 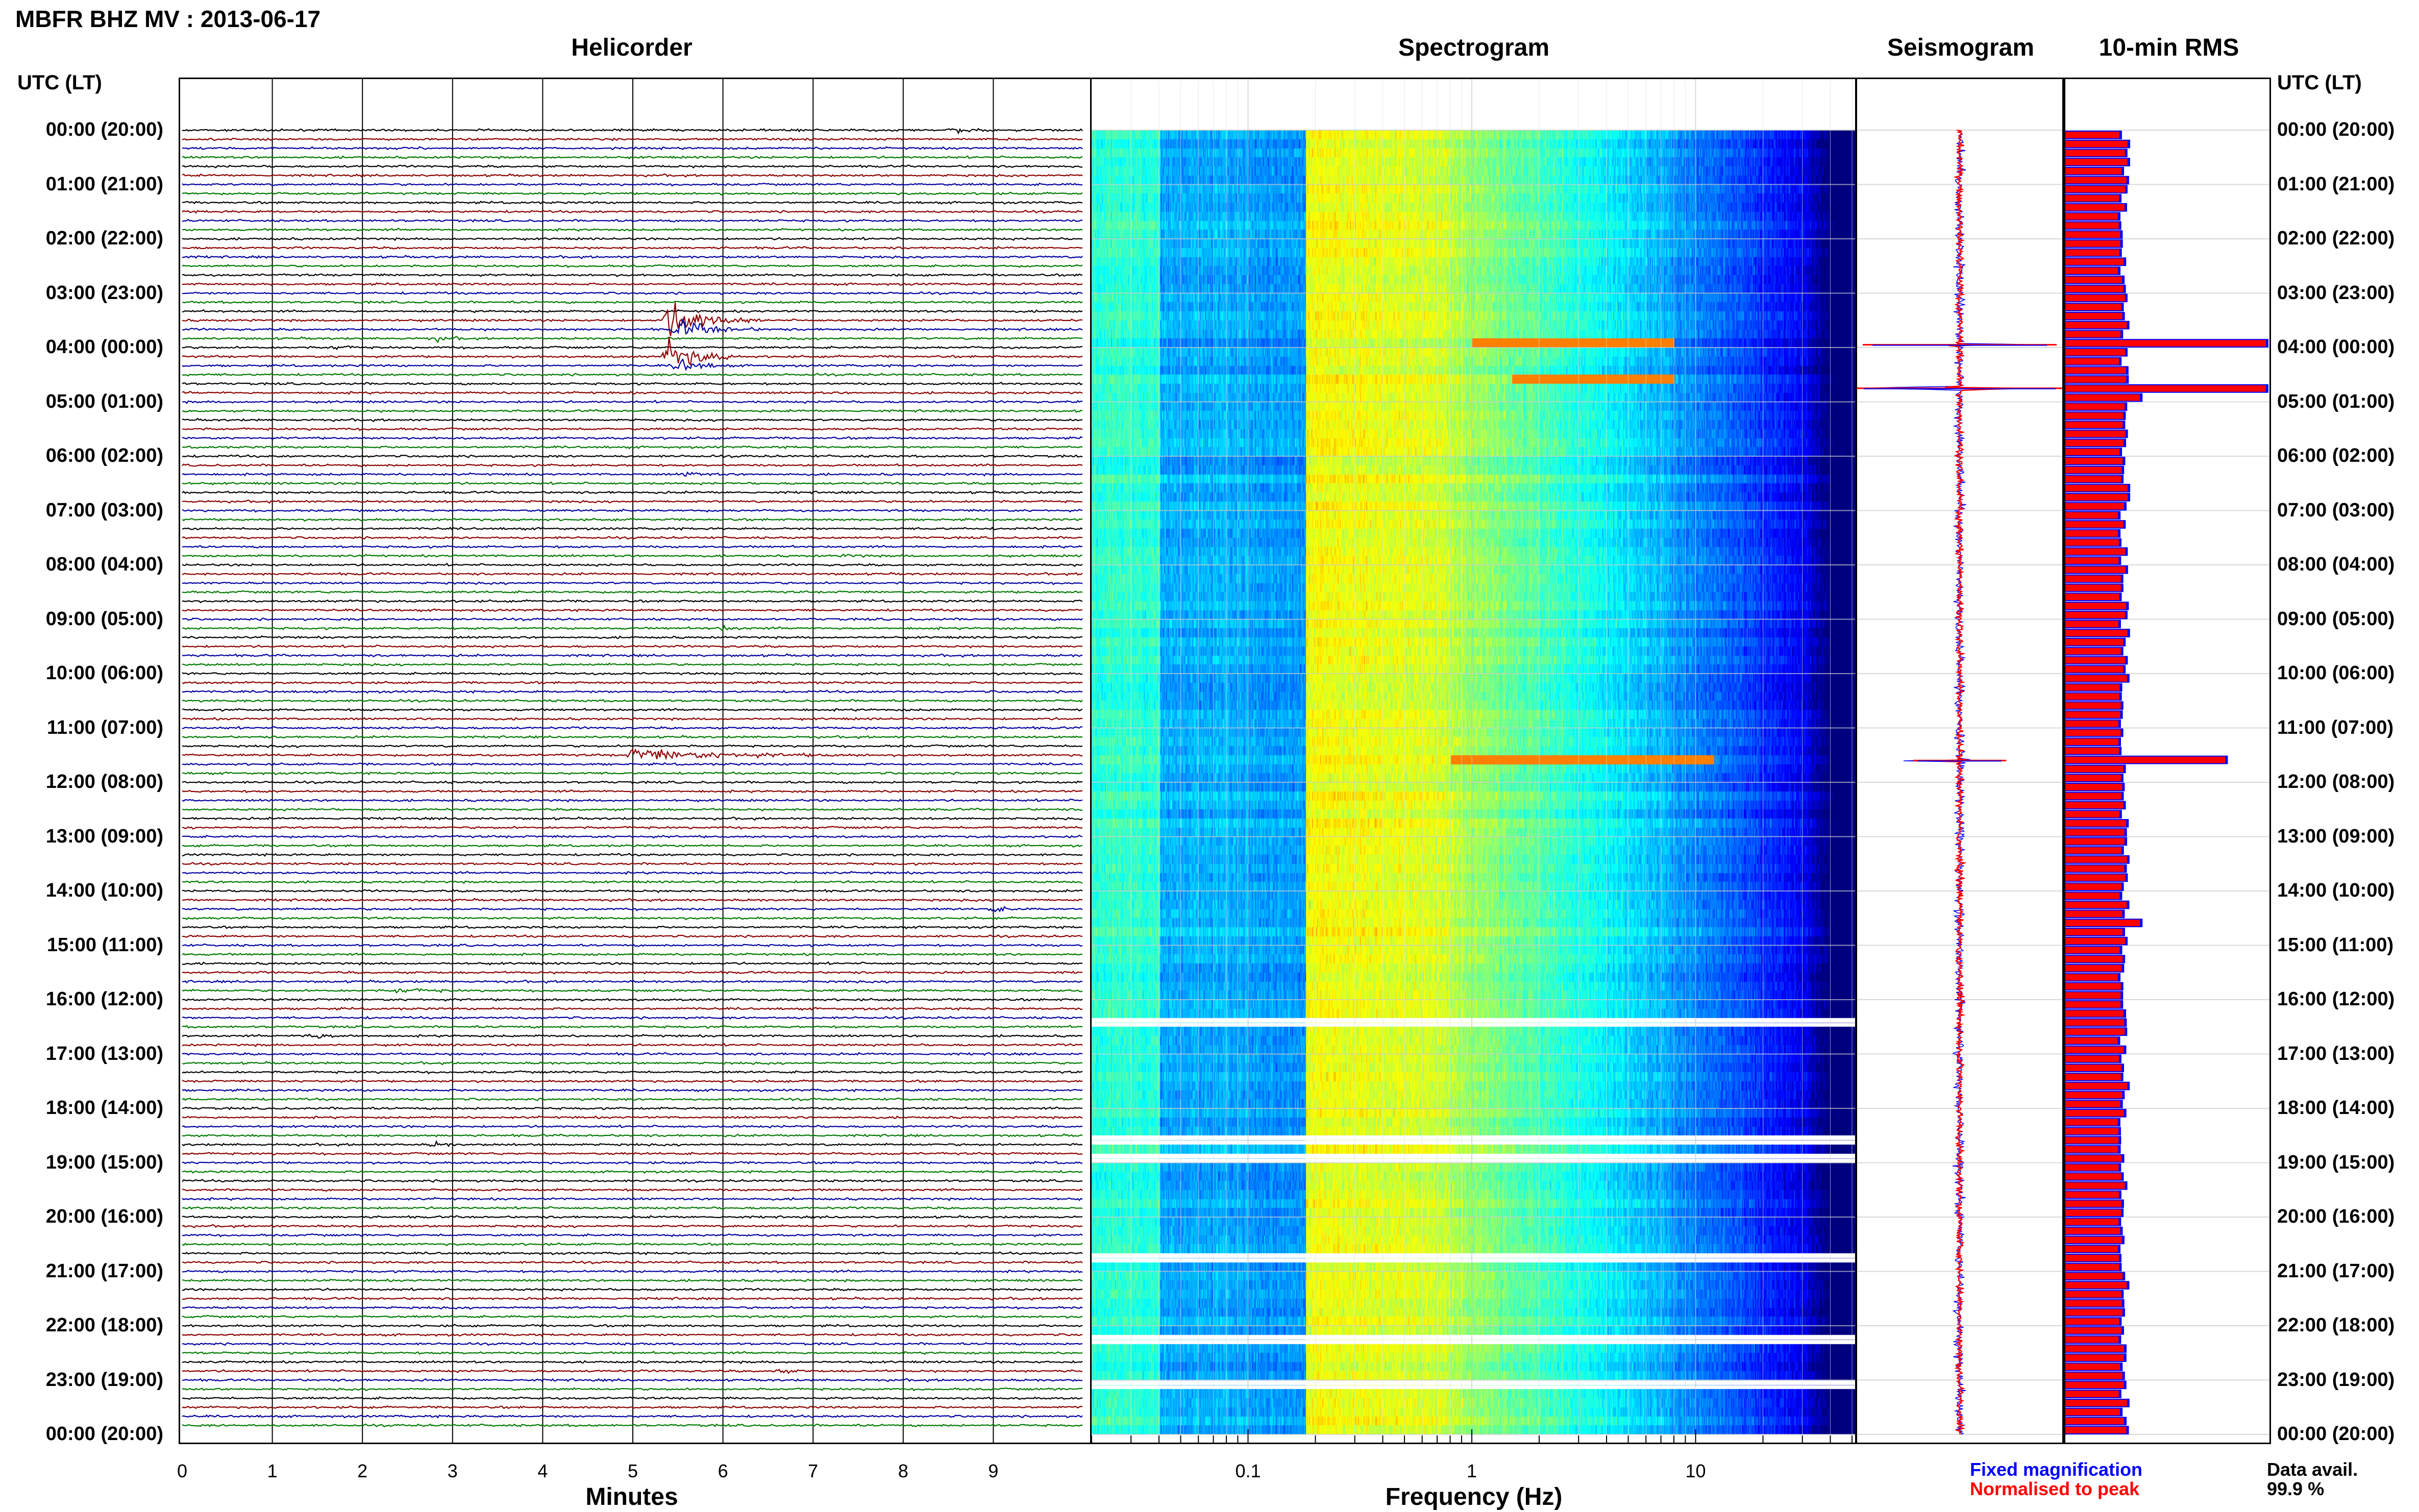 I want to click on helicorder-tick-label: 5, so click(x=632, y=1470).